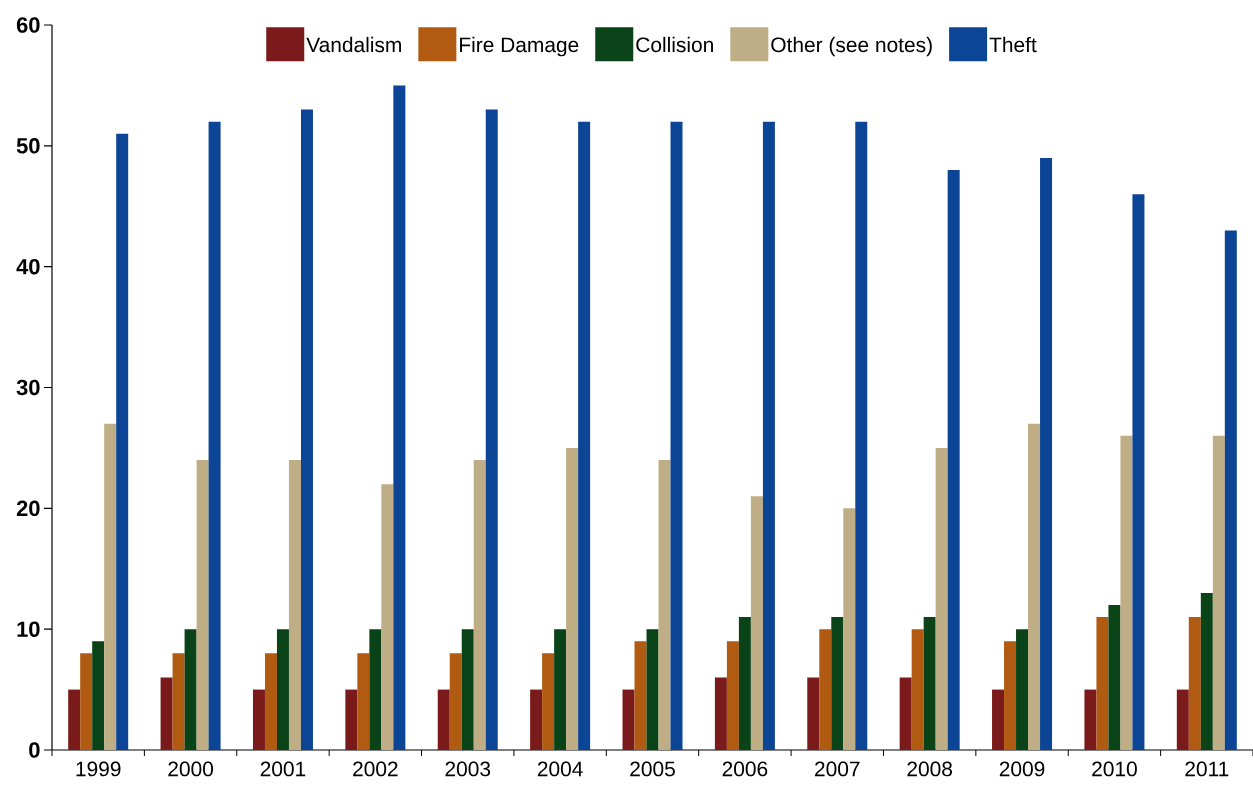 Image resolution: width=1253 pixels, height=785 pixels. What do you see at coordinates (1114, 769) in the screenshot?
I see `x-tick-label: 2010` at bounding box center [1114, 769].